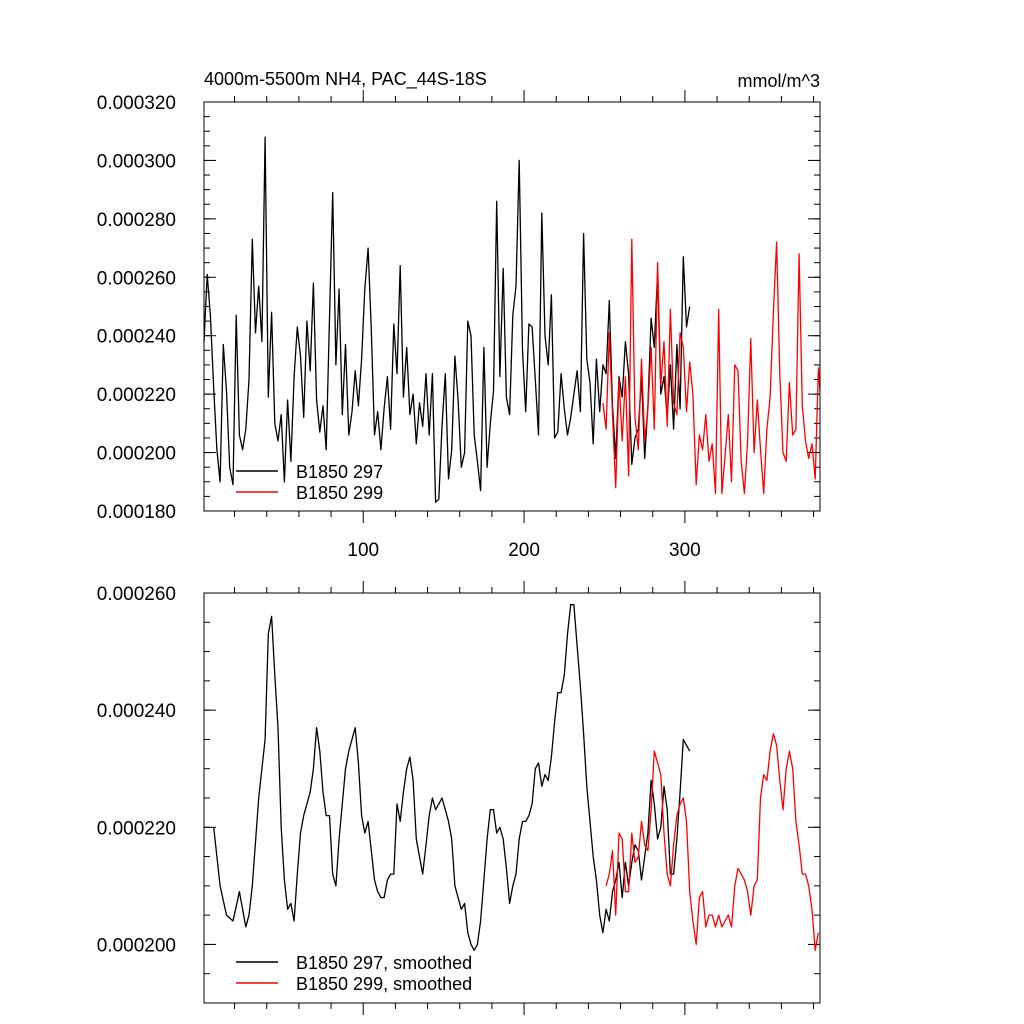 The height and width of the screenshot is (1024, 1024). What do you see at coordinates (339, 493) in the screenshot?
I see `legend-label: B1850 299` at bounding box center [339, 493].